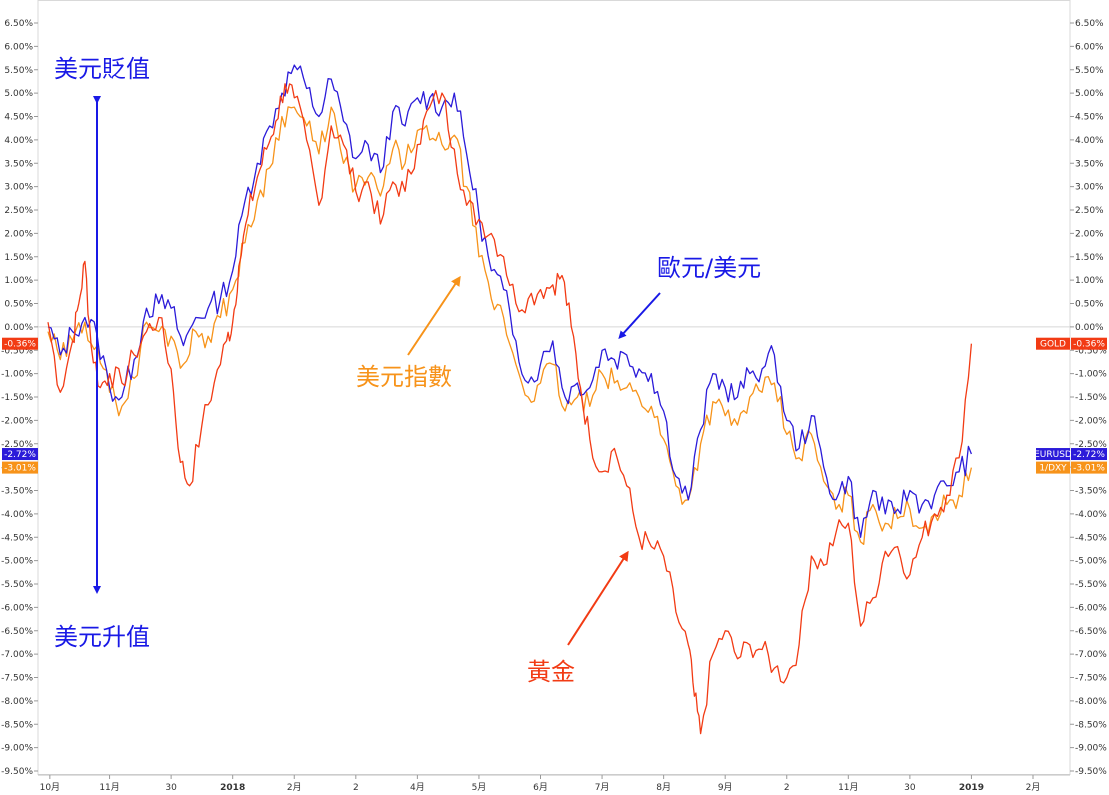  Describe the element at coordinates (1089, 24) in the screenshot. I see `y-tick-label-right: 6.50%` at that location.